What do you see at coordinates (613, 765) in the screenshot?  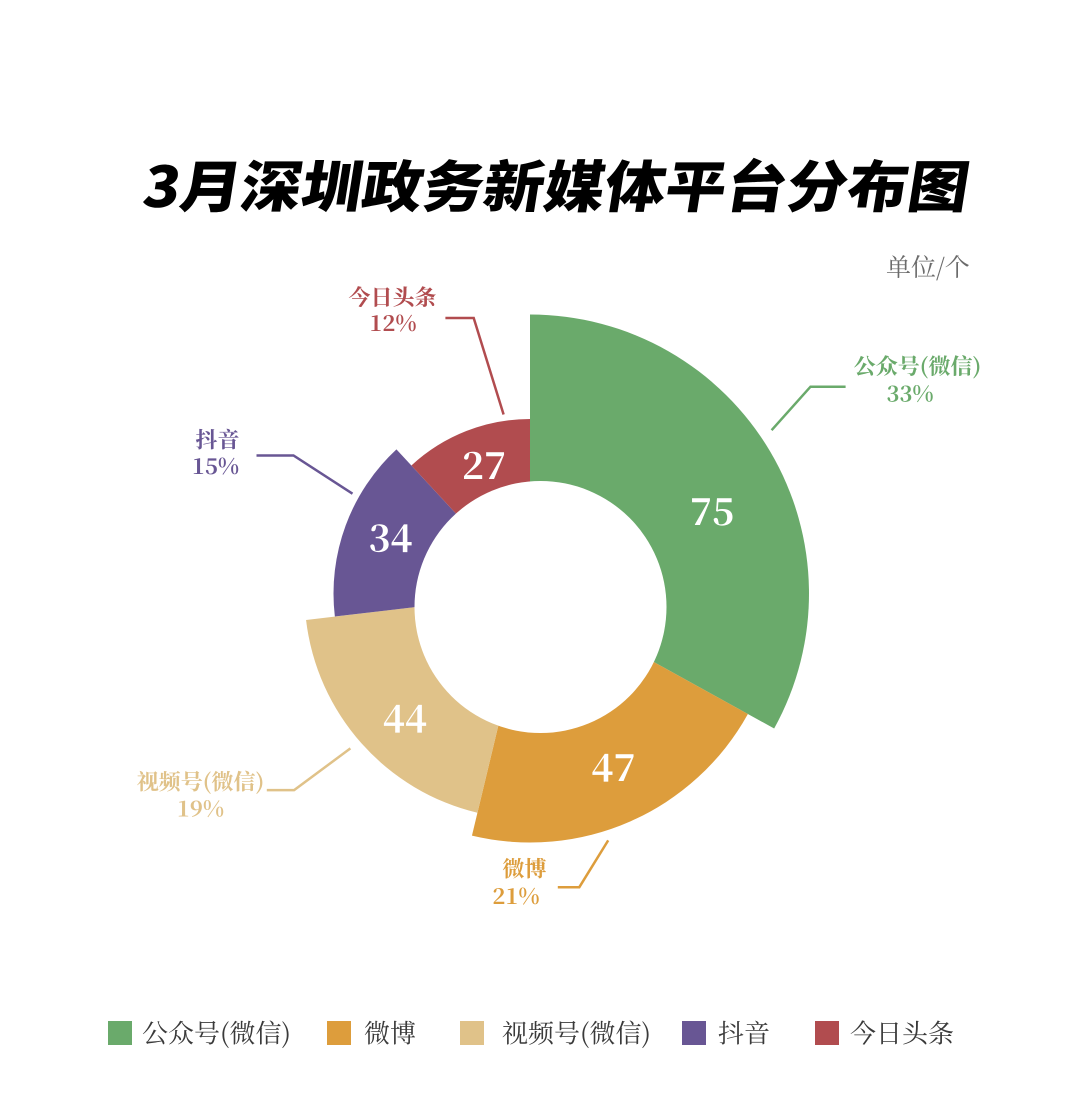 I see `svg-text: 47` at bounding box center [613, 765].